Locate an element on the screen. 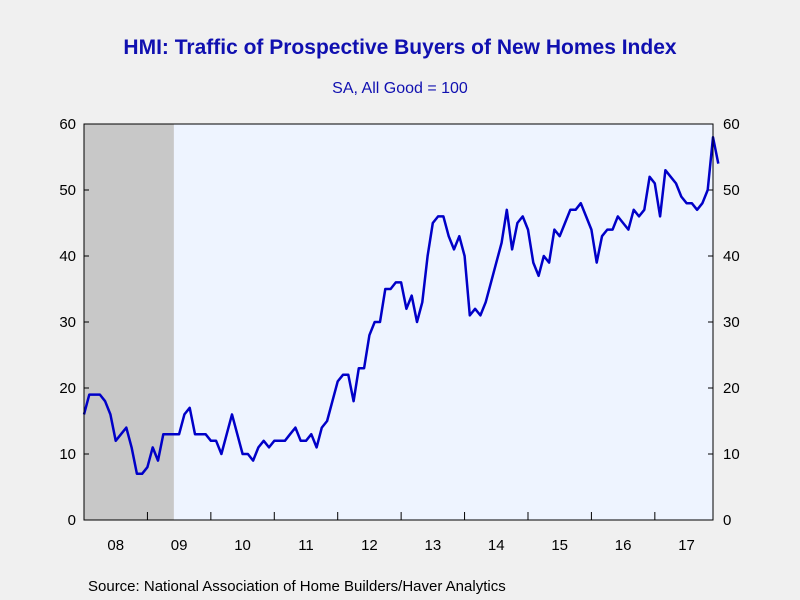 The image size is (800, 600). recession-shading is located at coordinates (129, 322).